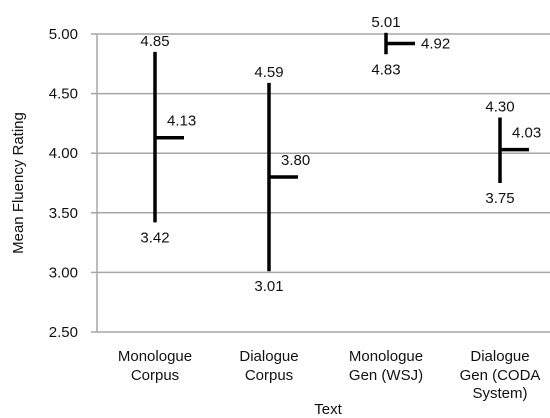  I want to click on high-value-label: 4.30, so click(499, 106).